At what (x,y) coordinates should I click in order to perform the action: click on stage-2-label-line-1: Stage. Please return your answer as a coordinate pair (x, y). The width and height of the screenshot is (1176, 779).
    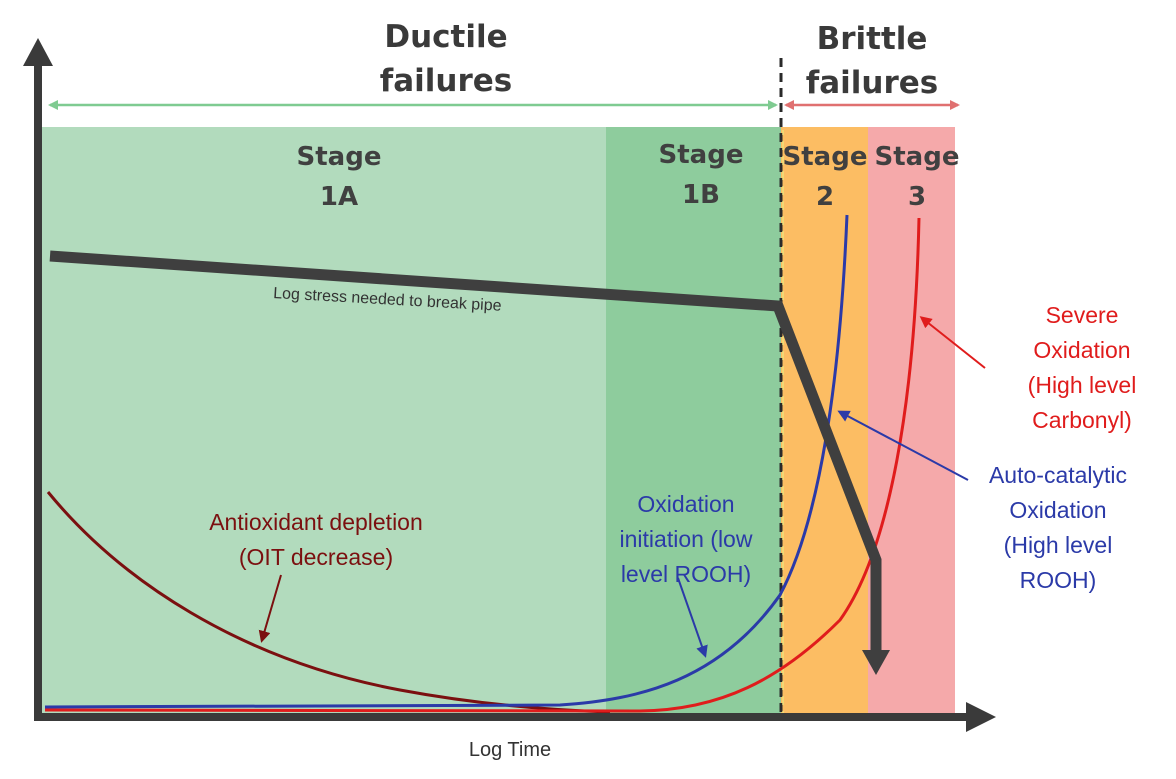
    Looking at the image, I should click on (825, 157).